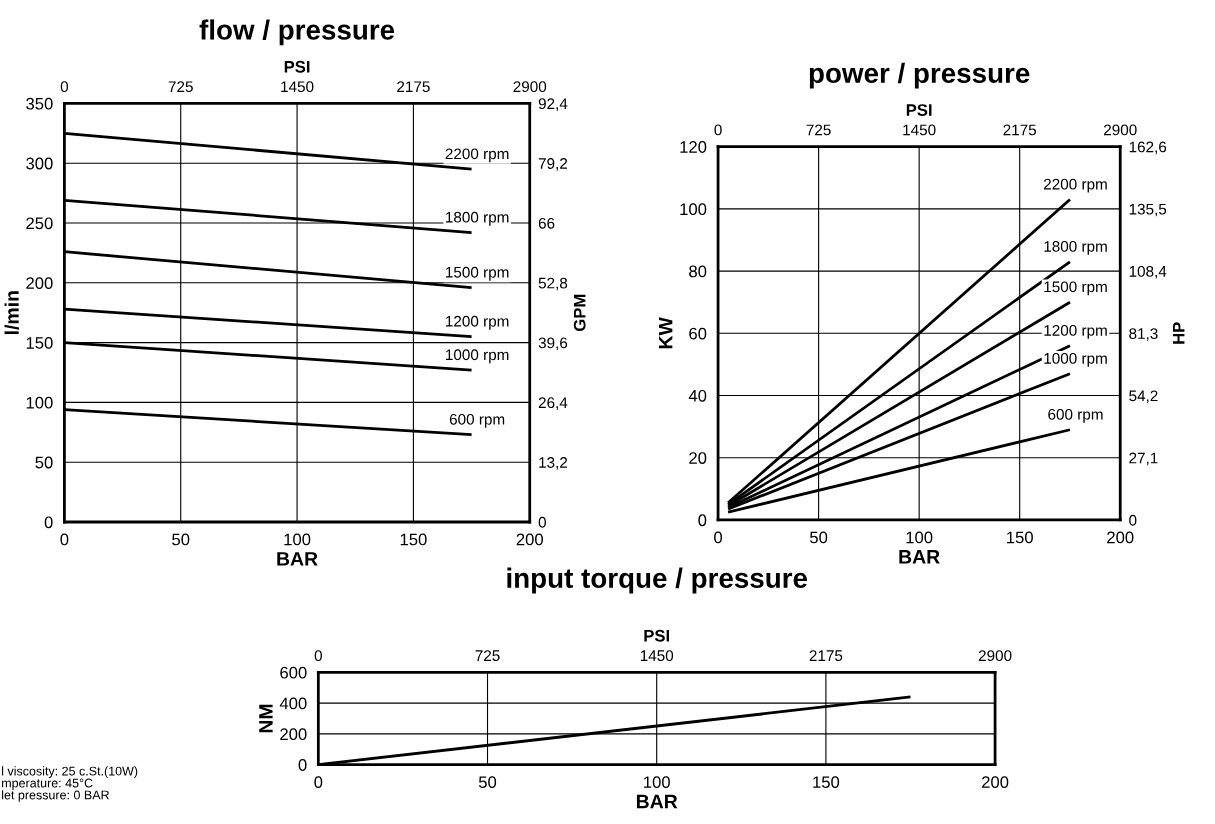 Image resolution: width=1215 pixels, height=824 pixels. Describe the element at coordinates (1143, 334) in the screenshot. I see `y2-tick-label: 81,3` at that location.